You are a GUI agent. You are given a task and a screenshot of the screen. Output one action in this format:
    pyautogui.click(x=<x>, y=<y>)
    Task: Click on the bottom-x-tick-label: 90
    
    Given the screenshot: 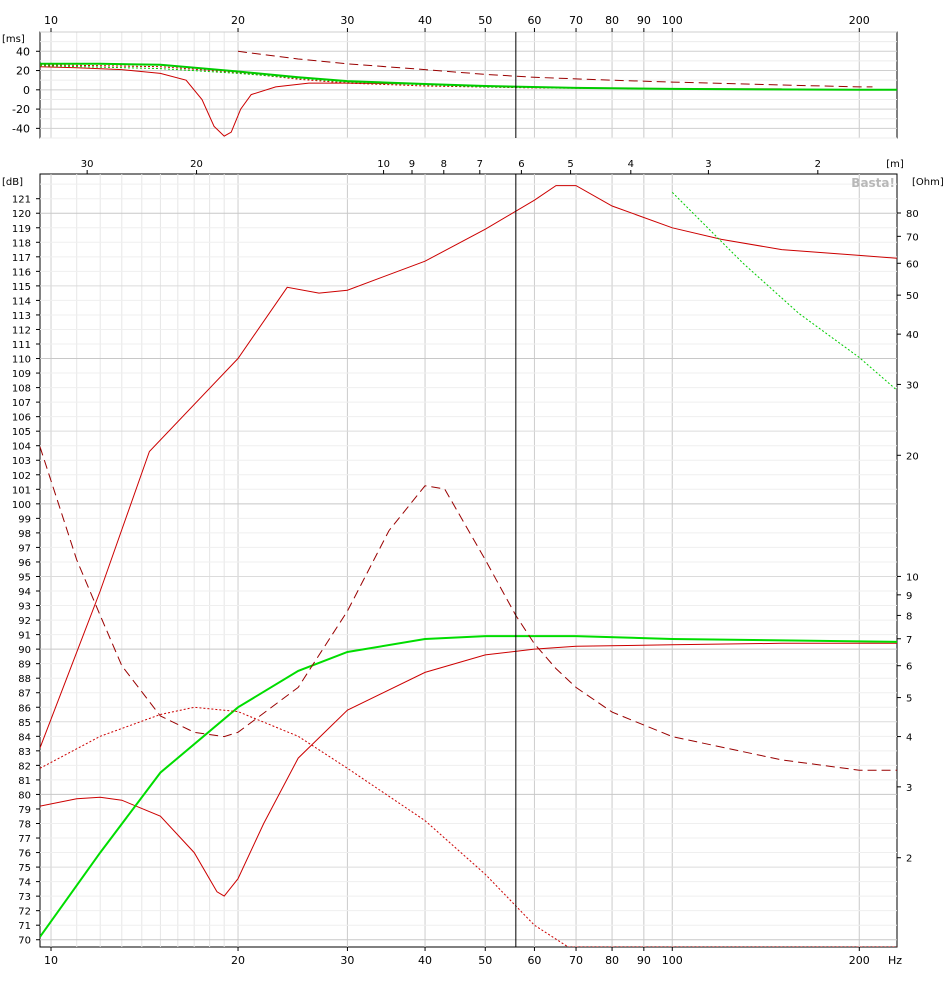 What is the action you would take?
    pyautogui.click(x=644, y=960)
    